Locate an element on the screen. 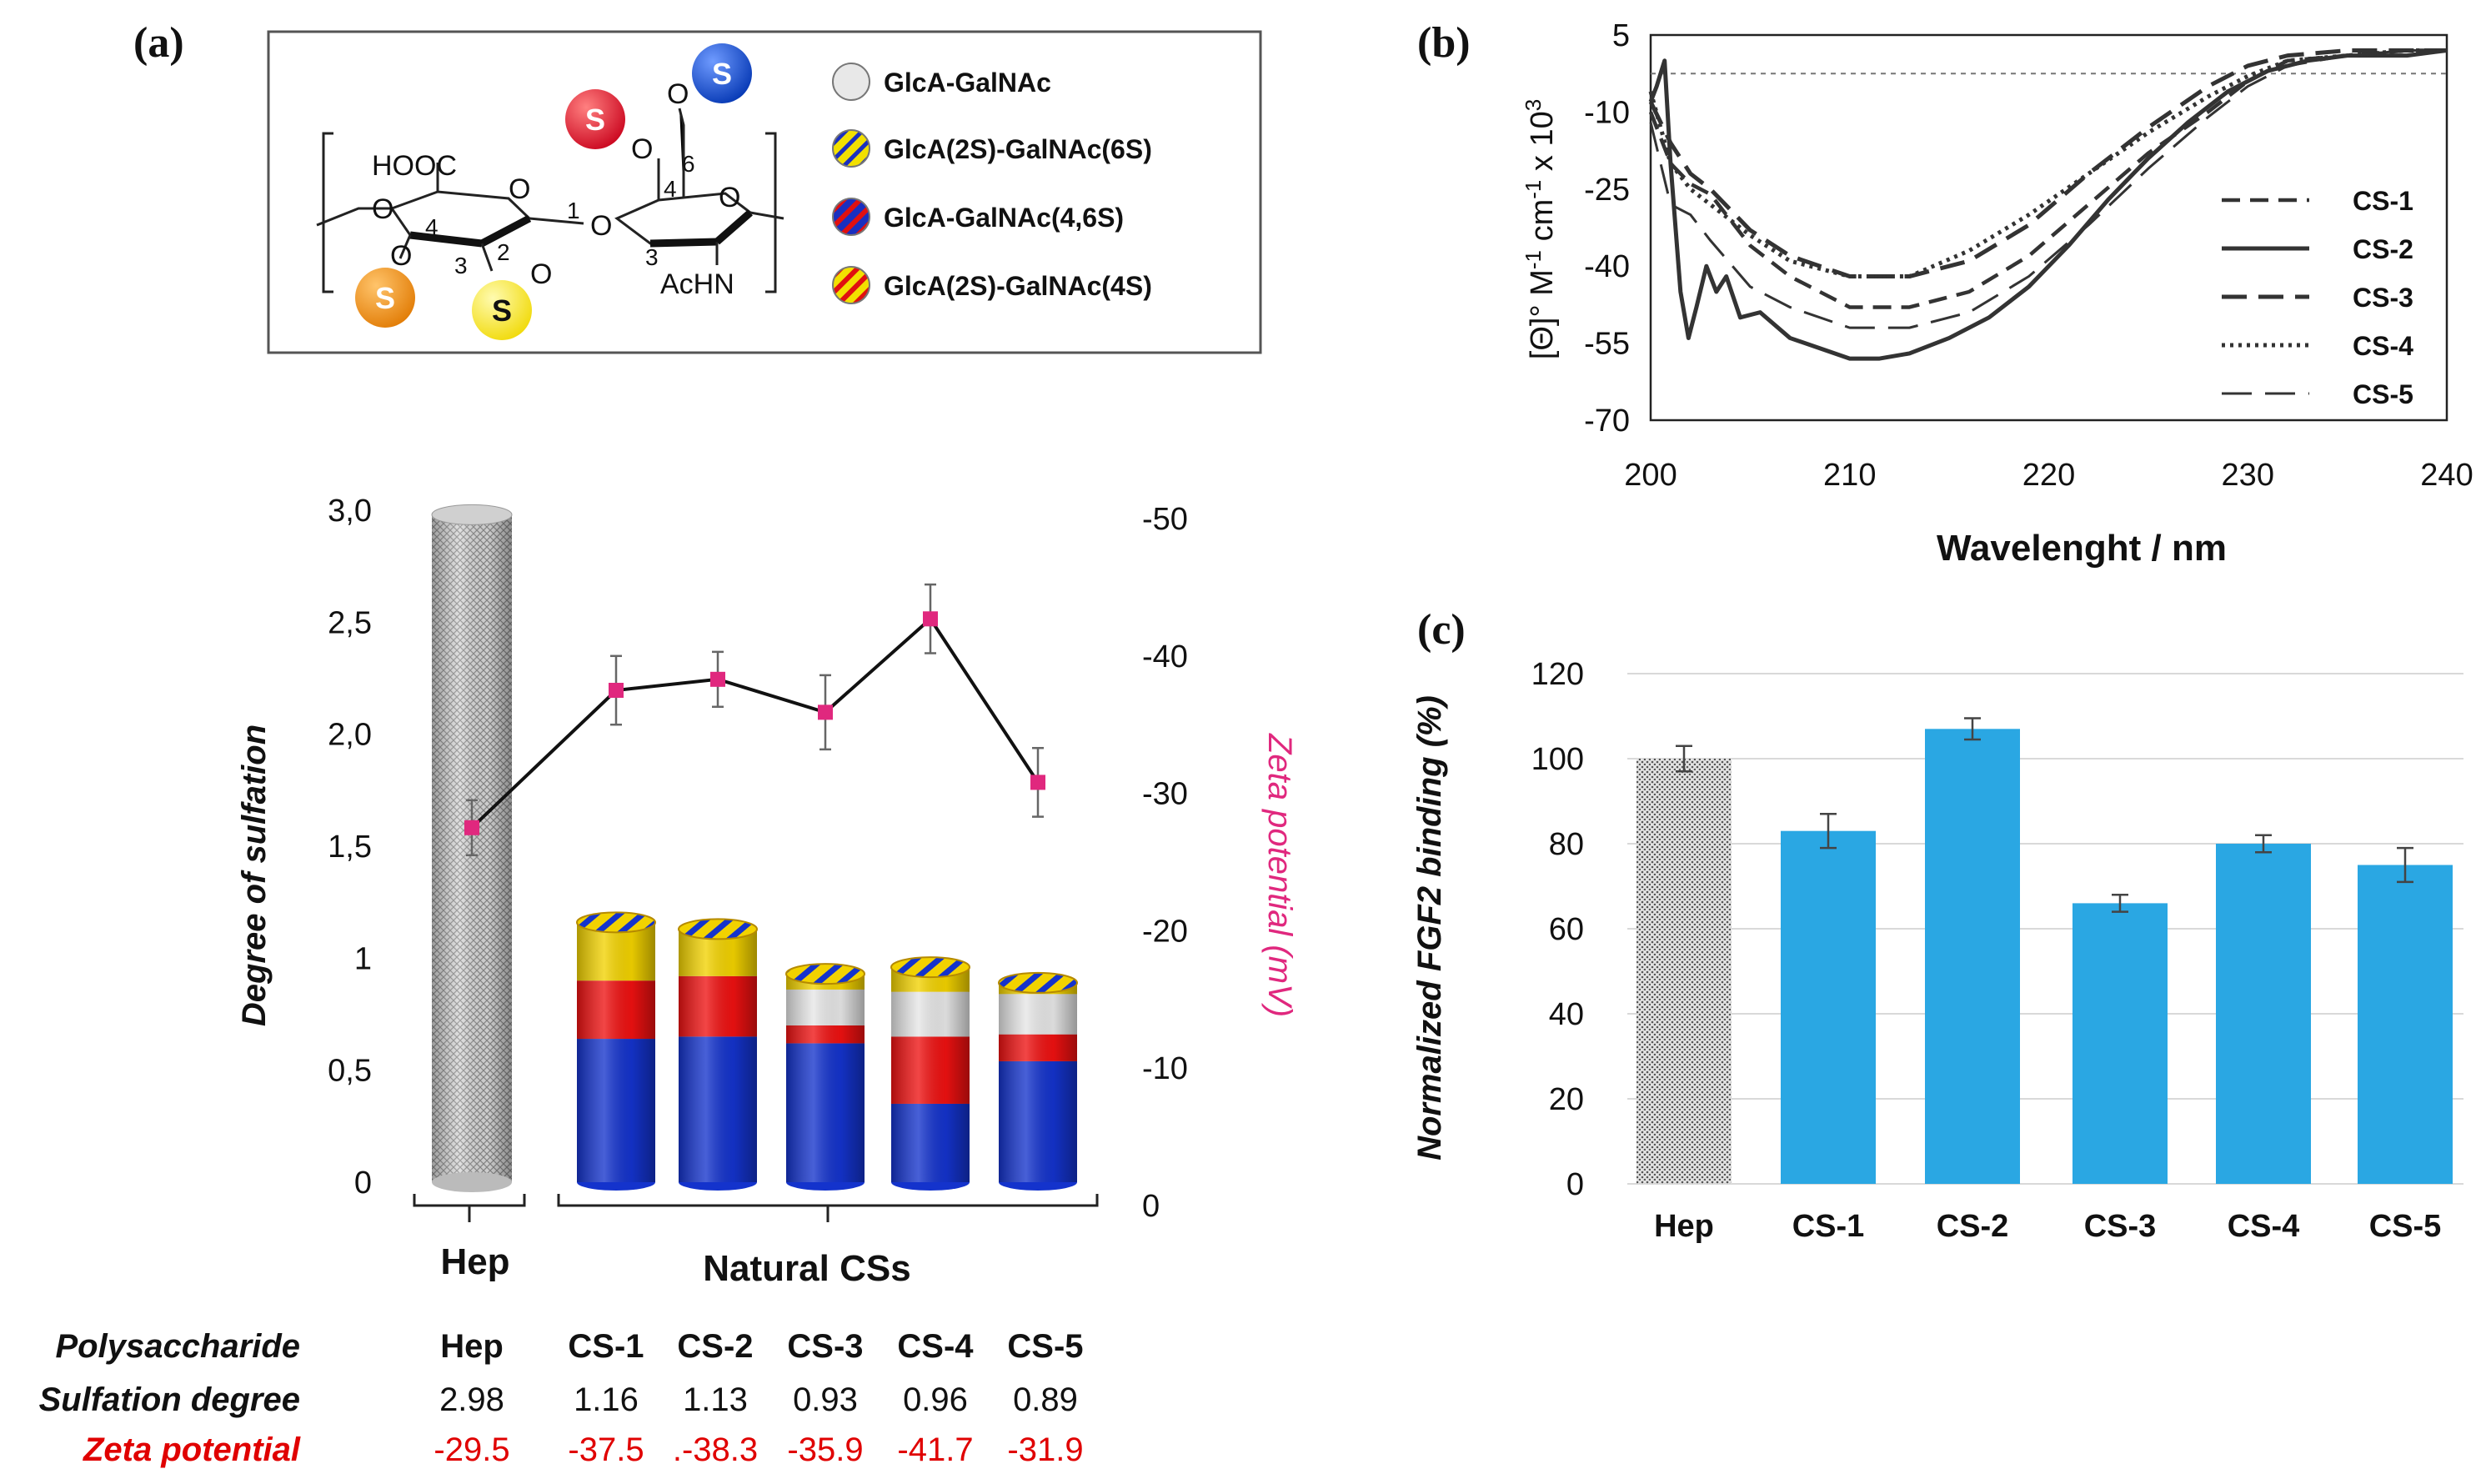  chart-b-xtick: 200 is located at coordinates (1650, 475).